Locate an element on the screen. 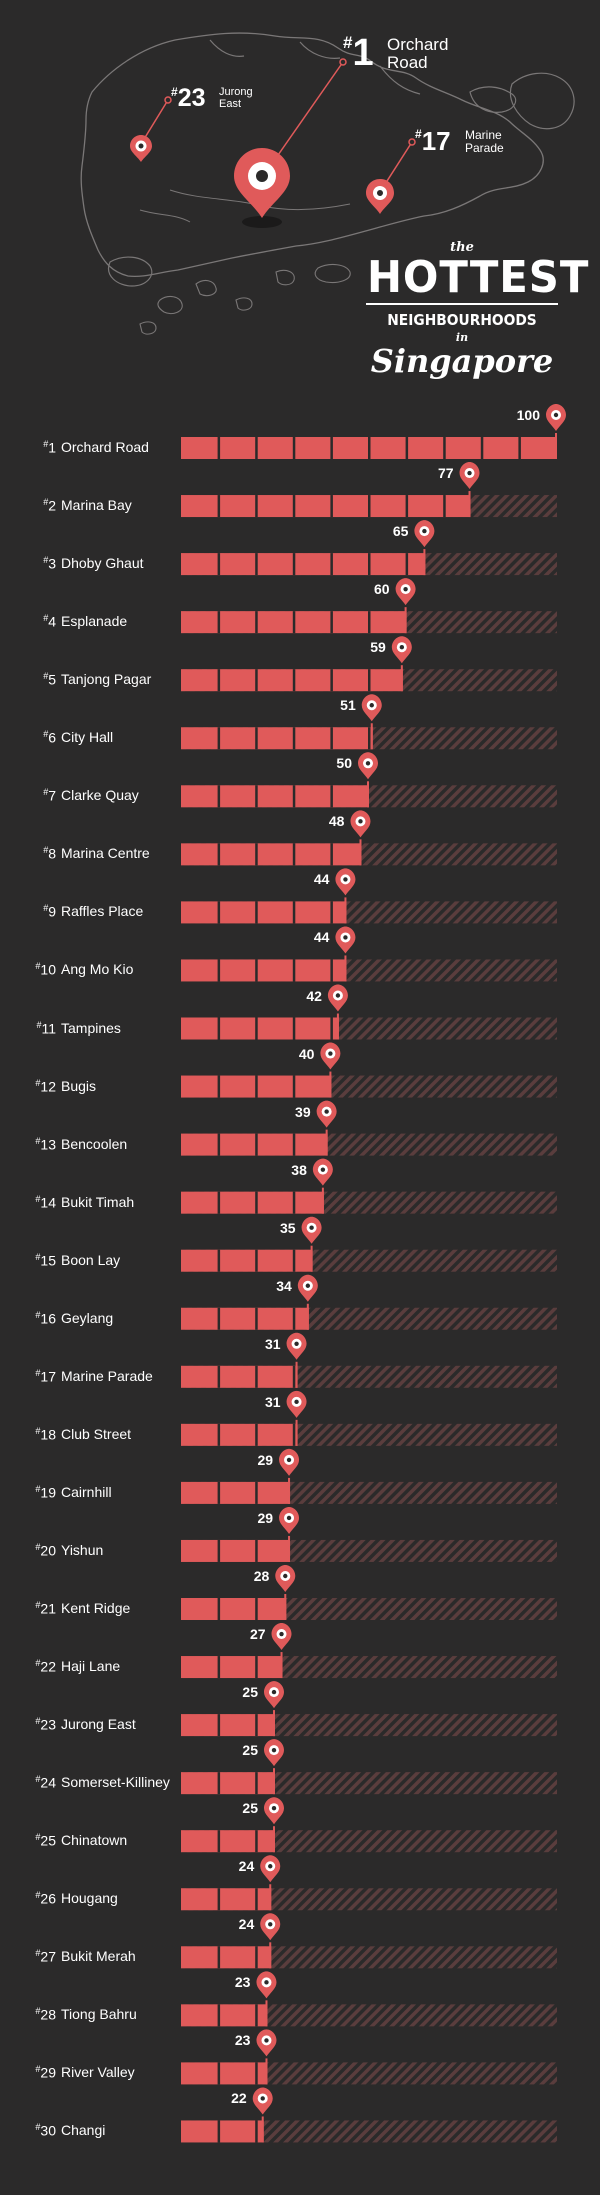 This screenshot has width=600, height=2195. rank-label-24: #24 is located at coordinates (45, 1782).